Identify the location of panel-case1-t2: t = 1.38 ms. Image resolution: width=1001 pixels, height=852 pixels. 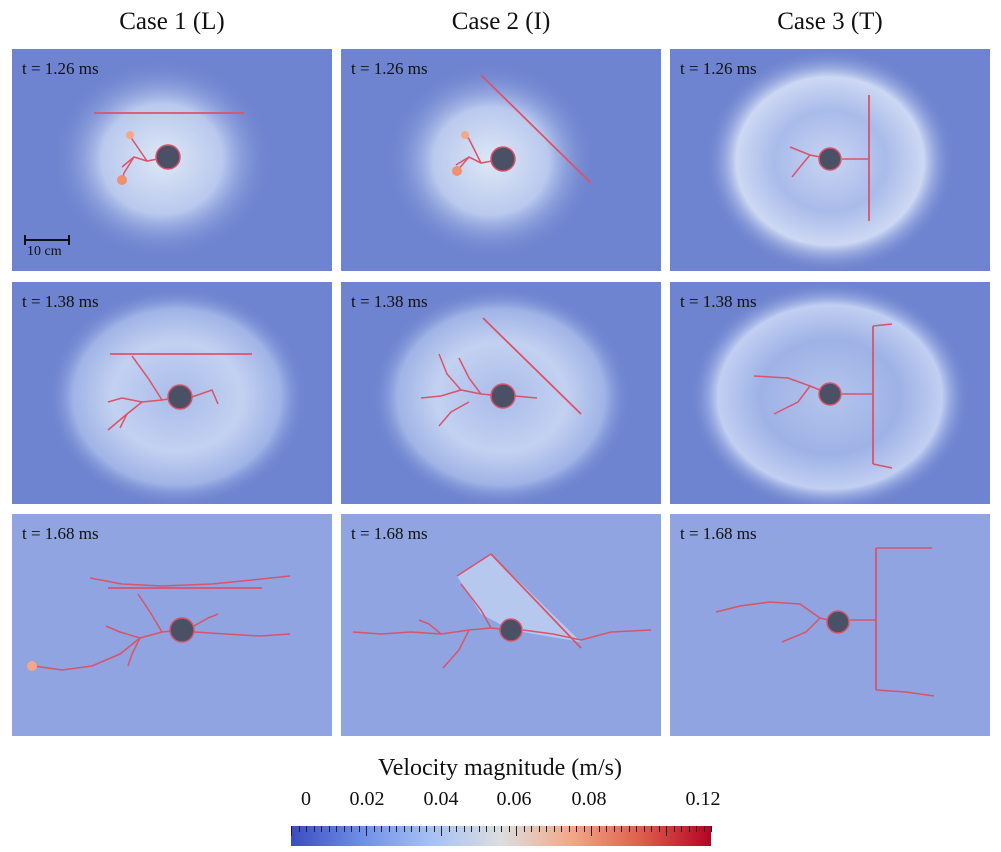
(172, 393).